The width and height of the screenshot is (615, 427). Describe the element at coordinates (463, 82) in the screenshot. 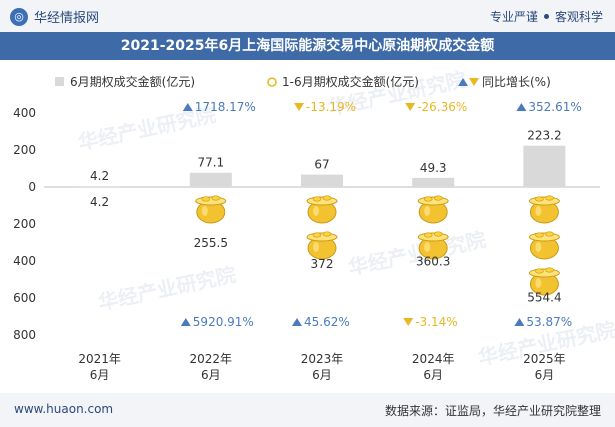

I see `legend-up-triangle-icon` at that location.